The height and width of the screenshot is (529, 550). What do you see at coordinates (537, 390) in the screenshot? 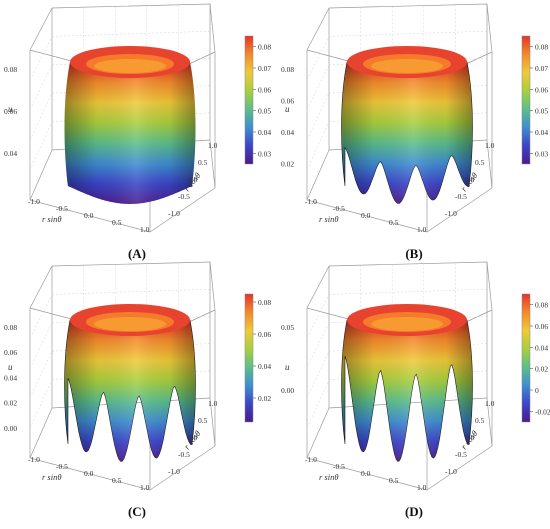
I see `colorbar-tick-label: 0` at bounding box center [537, 390].